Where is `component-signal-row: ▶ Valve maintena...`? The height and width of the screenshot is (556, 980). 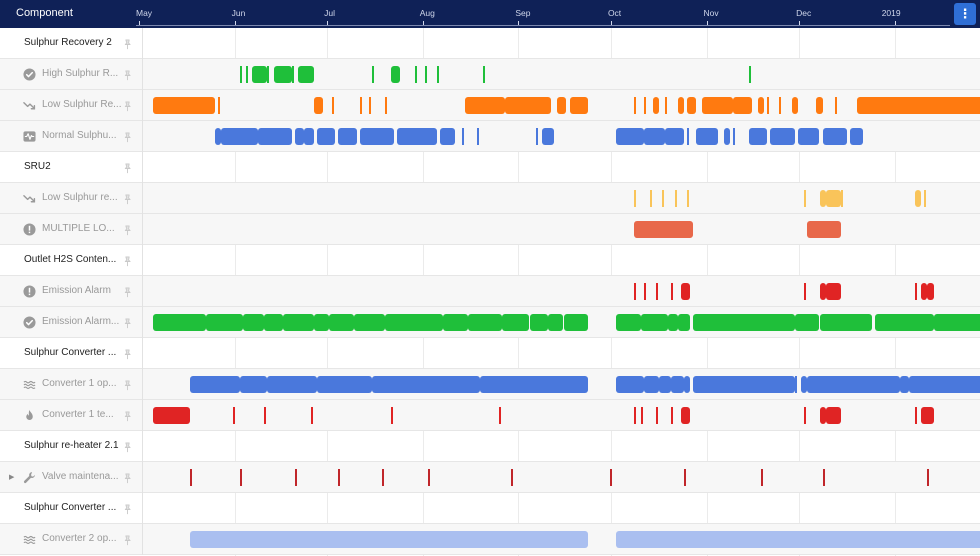 component-signal-row: ▶ Valve maintena... is located at coordinates (490, 477).